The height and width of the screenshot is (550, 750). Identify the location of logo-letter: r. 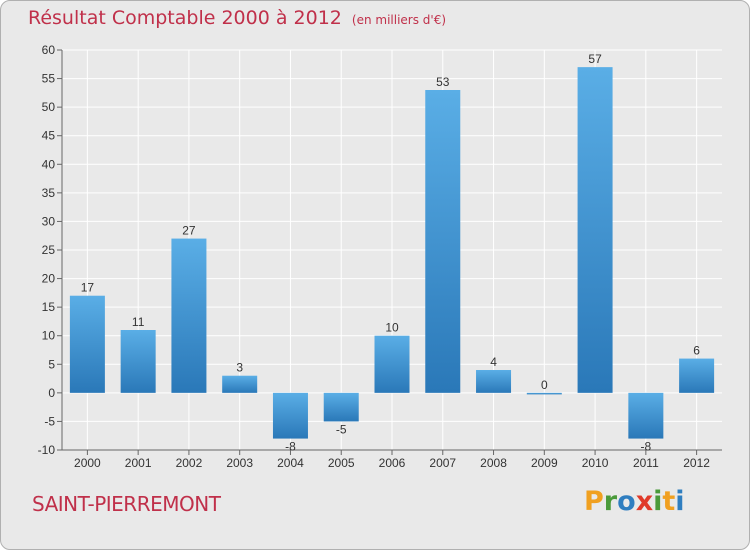
(610, 501).